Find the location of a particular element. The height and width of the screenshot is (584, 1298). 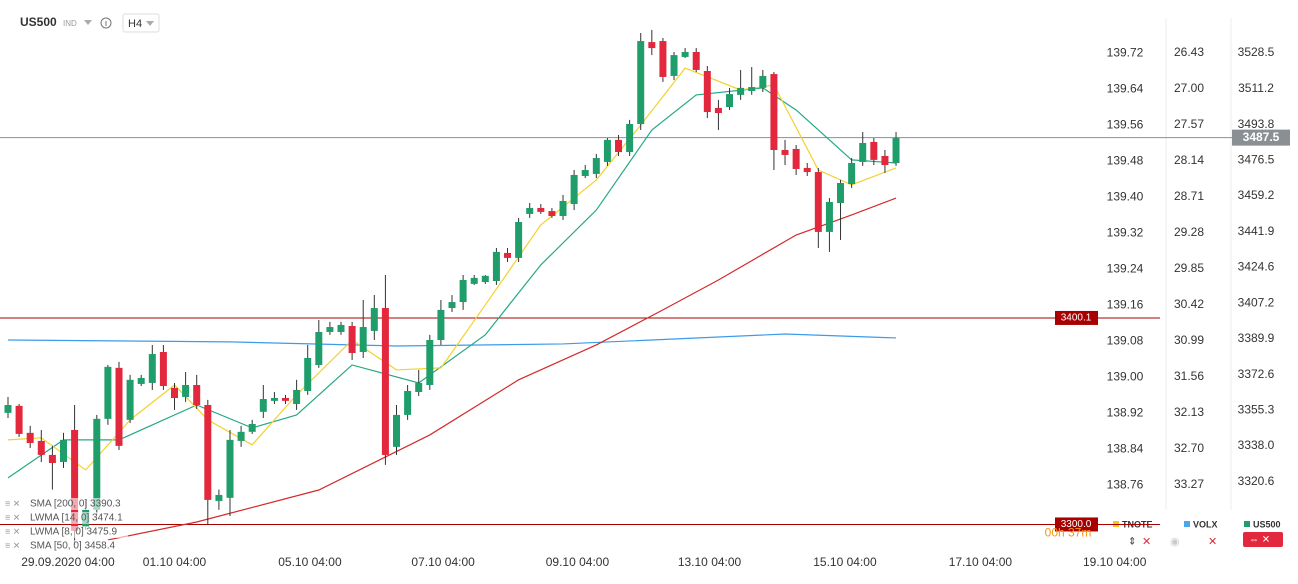

y-tick-label: 139.08 is located at coordinates (1125, 340).